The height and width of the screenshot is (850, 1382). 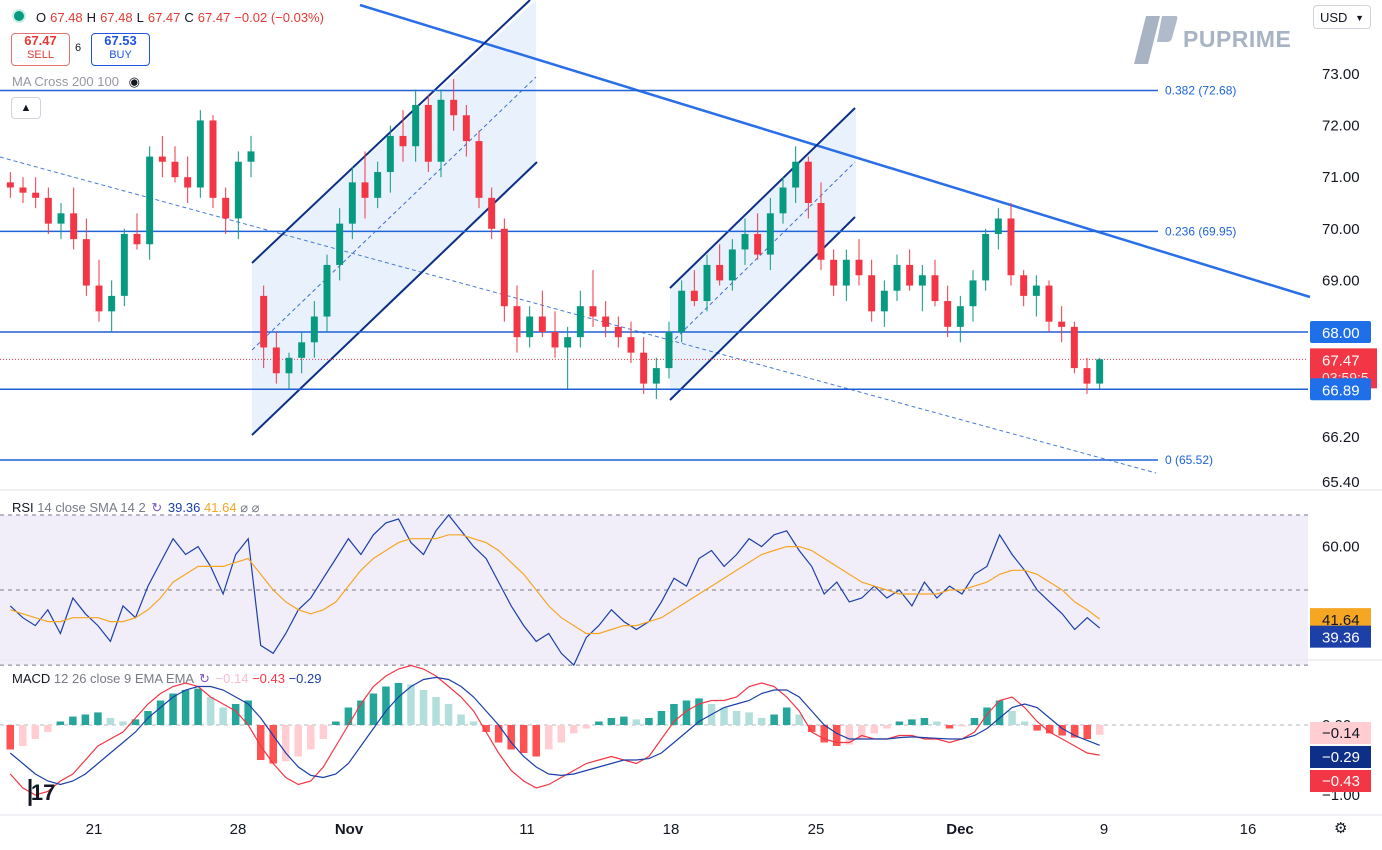 What do you see at coordinates (26, 108) in the screenshot?
I see `collapse-legend-button: ▲` at bounding box center [26, 108].